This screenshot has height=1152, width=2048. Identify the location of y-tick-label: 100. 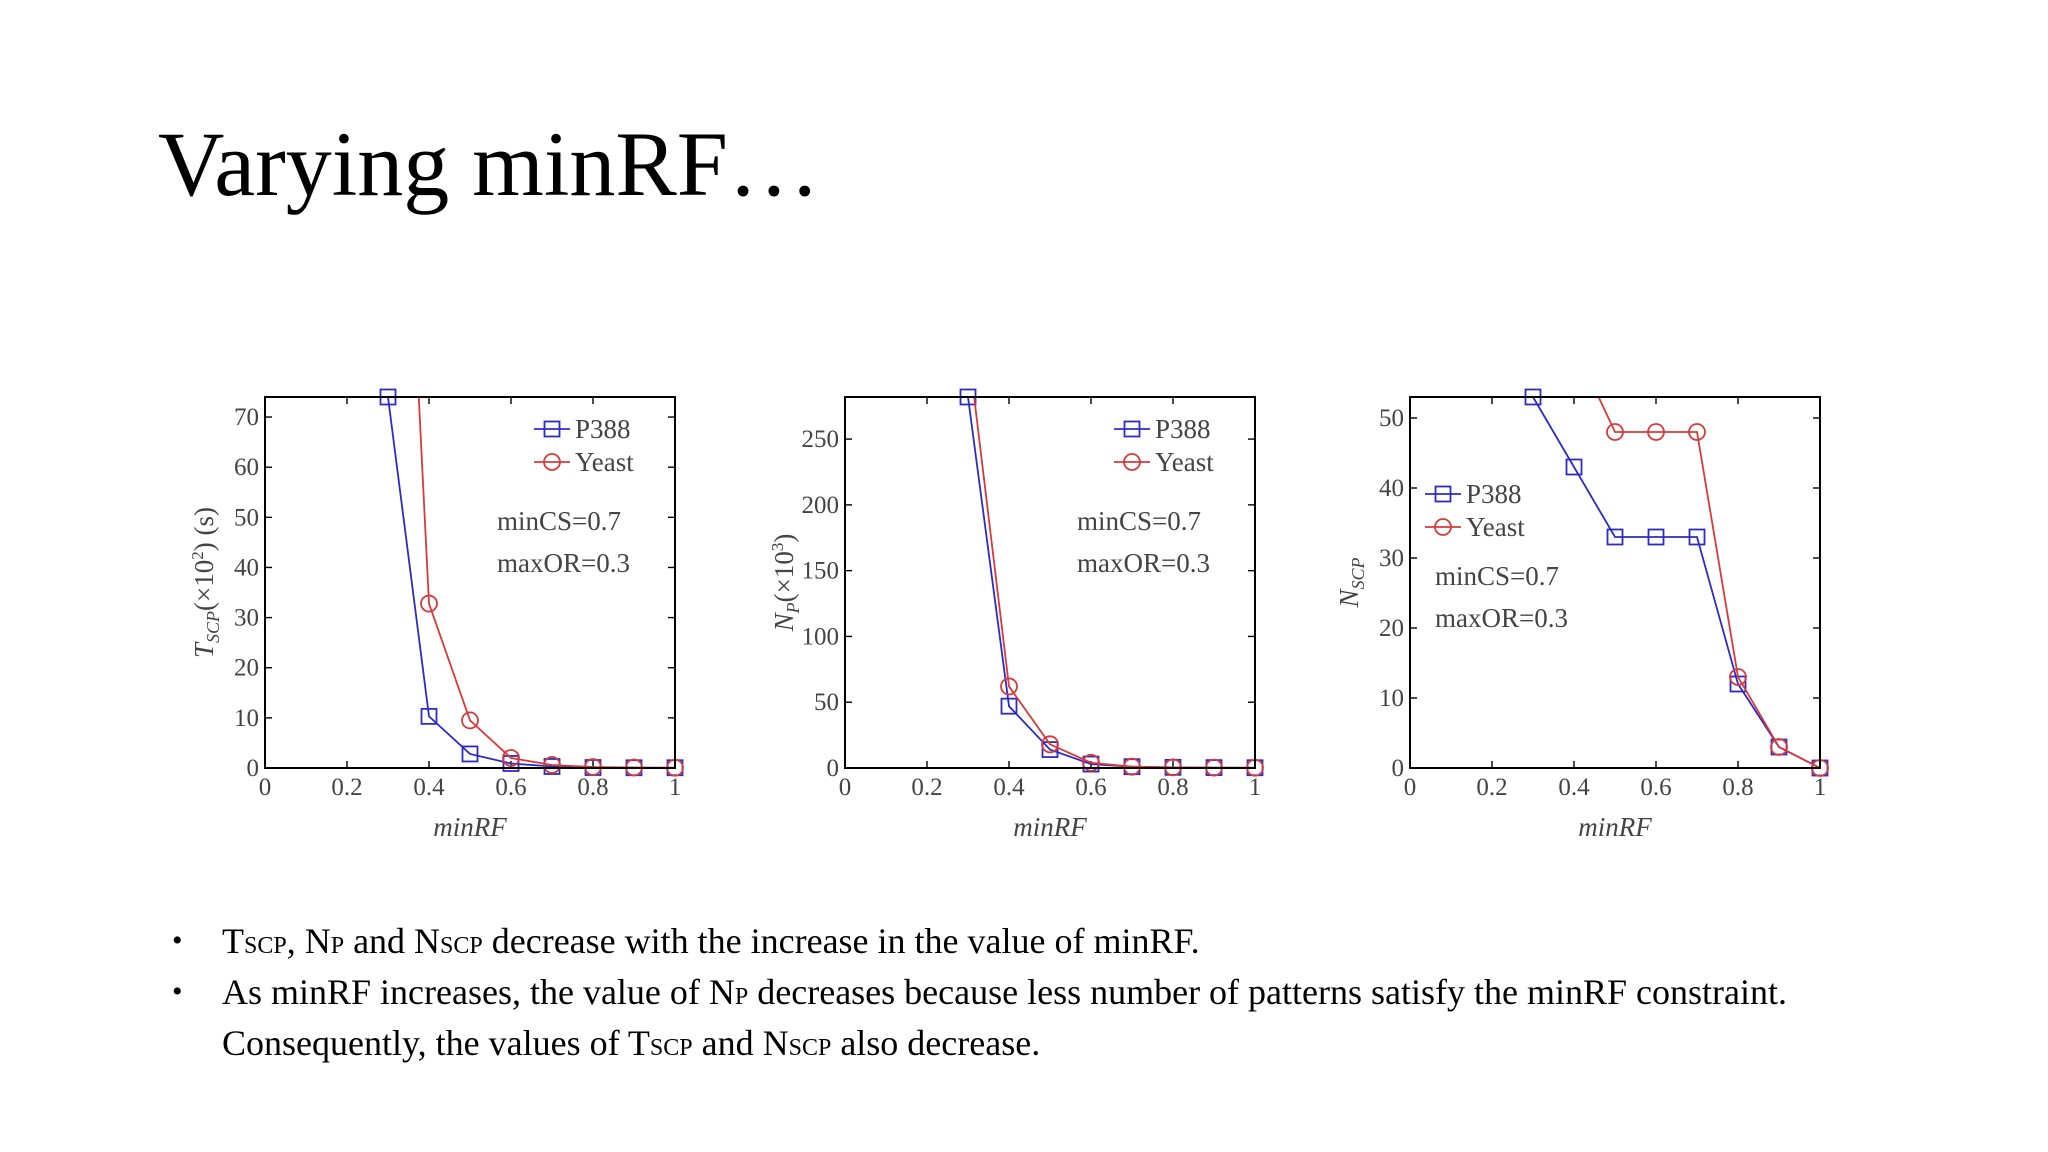
(821, 636).